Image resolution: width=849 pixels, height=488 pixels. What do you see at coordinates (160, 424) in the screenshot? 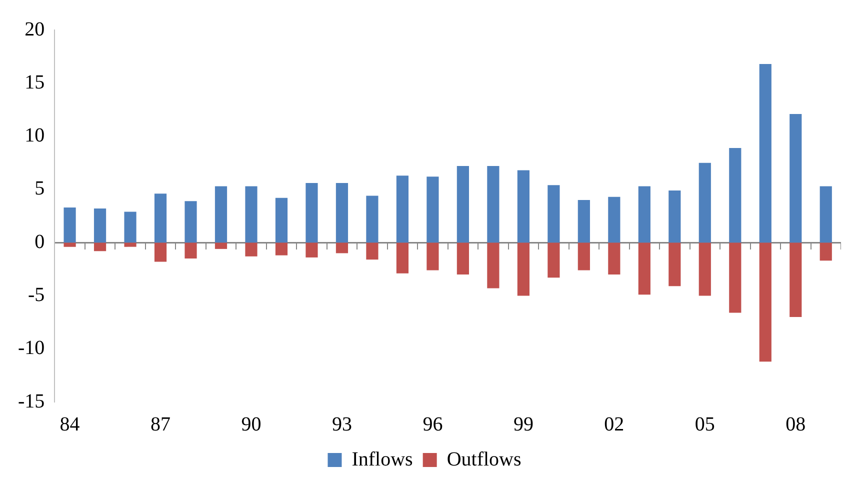
I see `x-tick-label: 87` at bounding box center [160, 424].